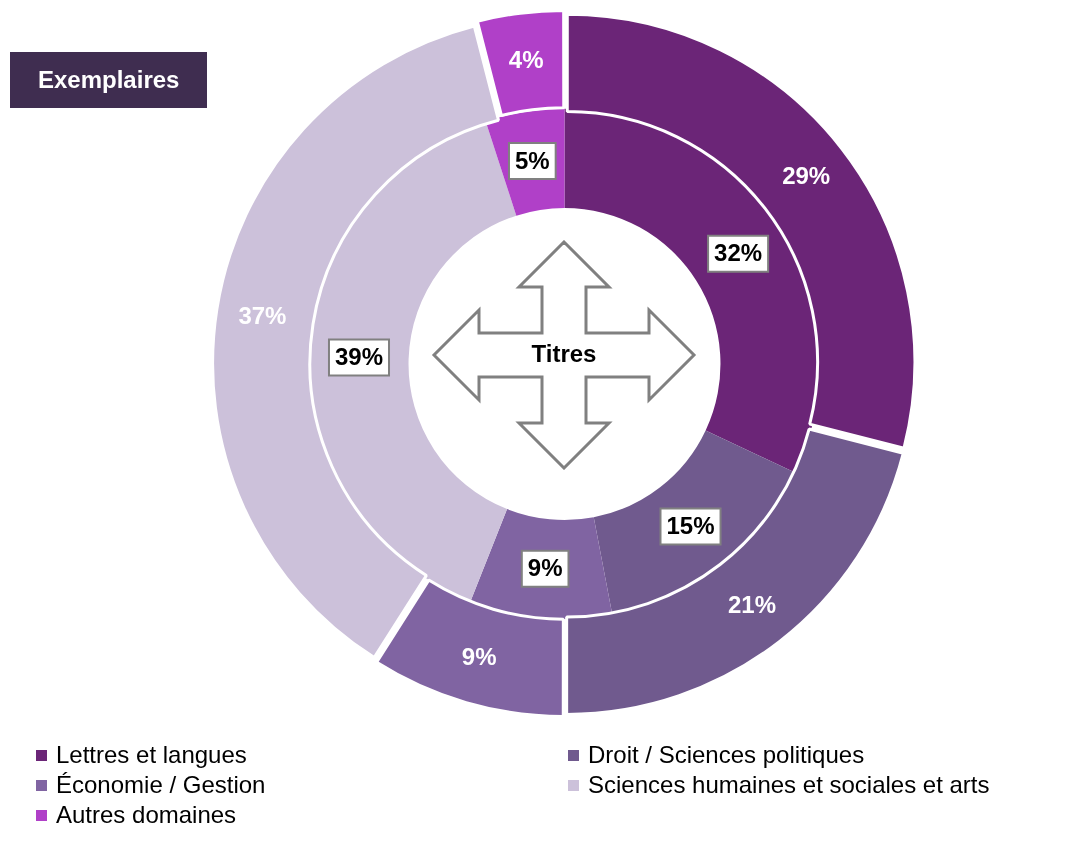 The image size is (1089, 841). Describe the element at coordinates (526, 60) in the screenshot. I see `data-label: 4%` at that location.